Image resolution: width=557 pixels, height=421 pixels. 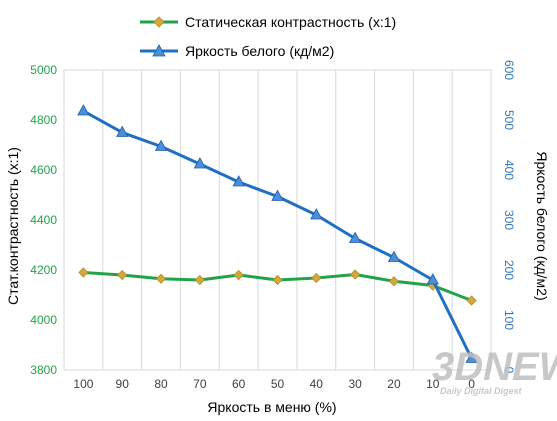 I want to click on y-right-tick-label: 100, so click(x=509, y=320).